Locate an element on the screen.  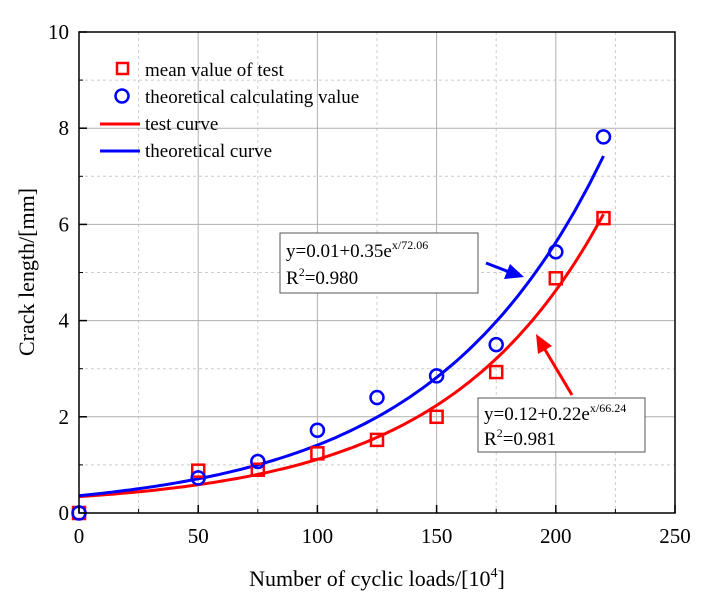
y-tick-label: 4 is located at coordinates (64, 321).